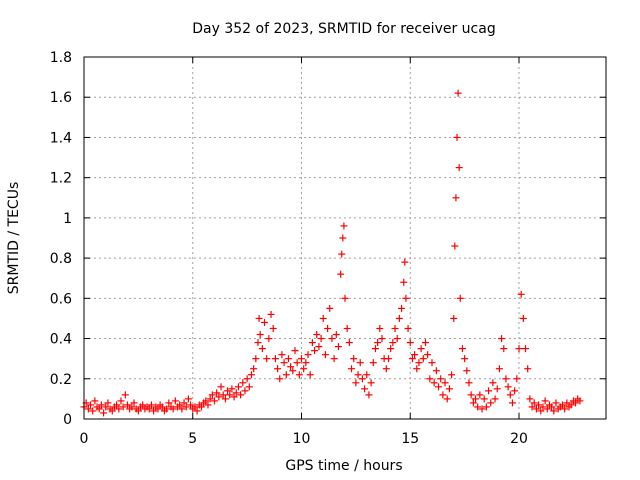 The image size is (640, 480). What do you see at coordinates (67, 420) in the screenshot?
I see `y-tick-label: 0` at bounding box center [67, 420].